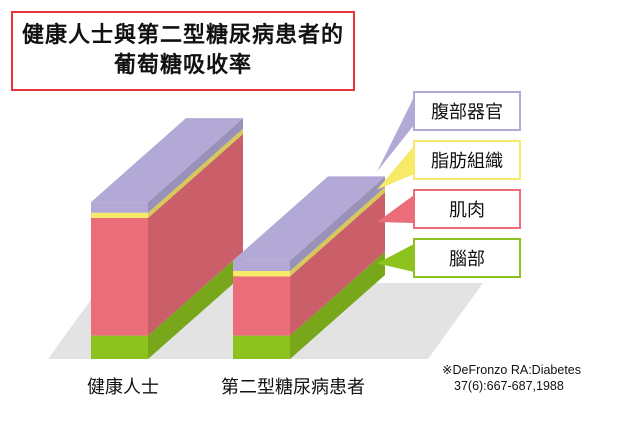 Image resolution: width=640 pixels, height=423 pixels. I want to click on bar-1-seg-3-front, so click(119, 215).